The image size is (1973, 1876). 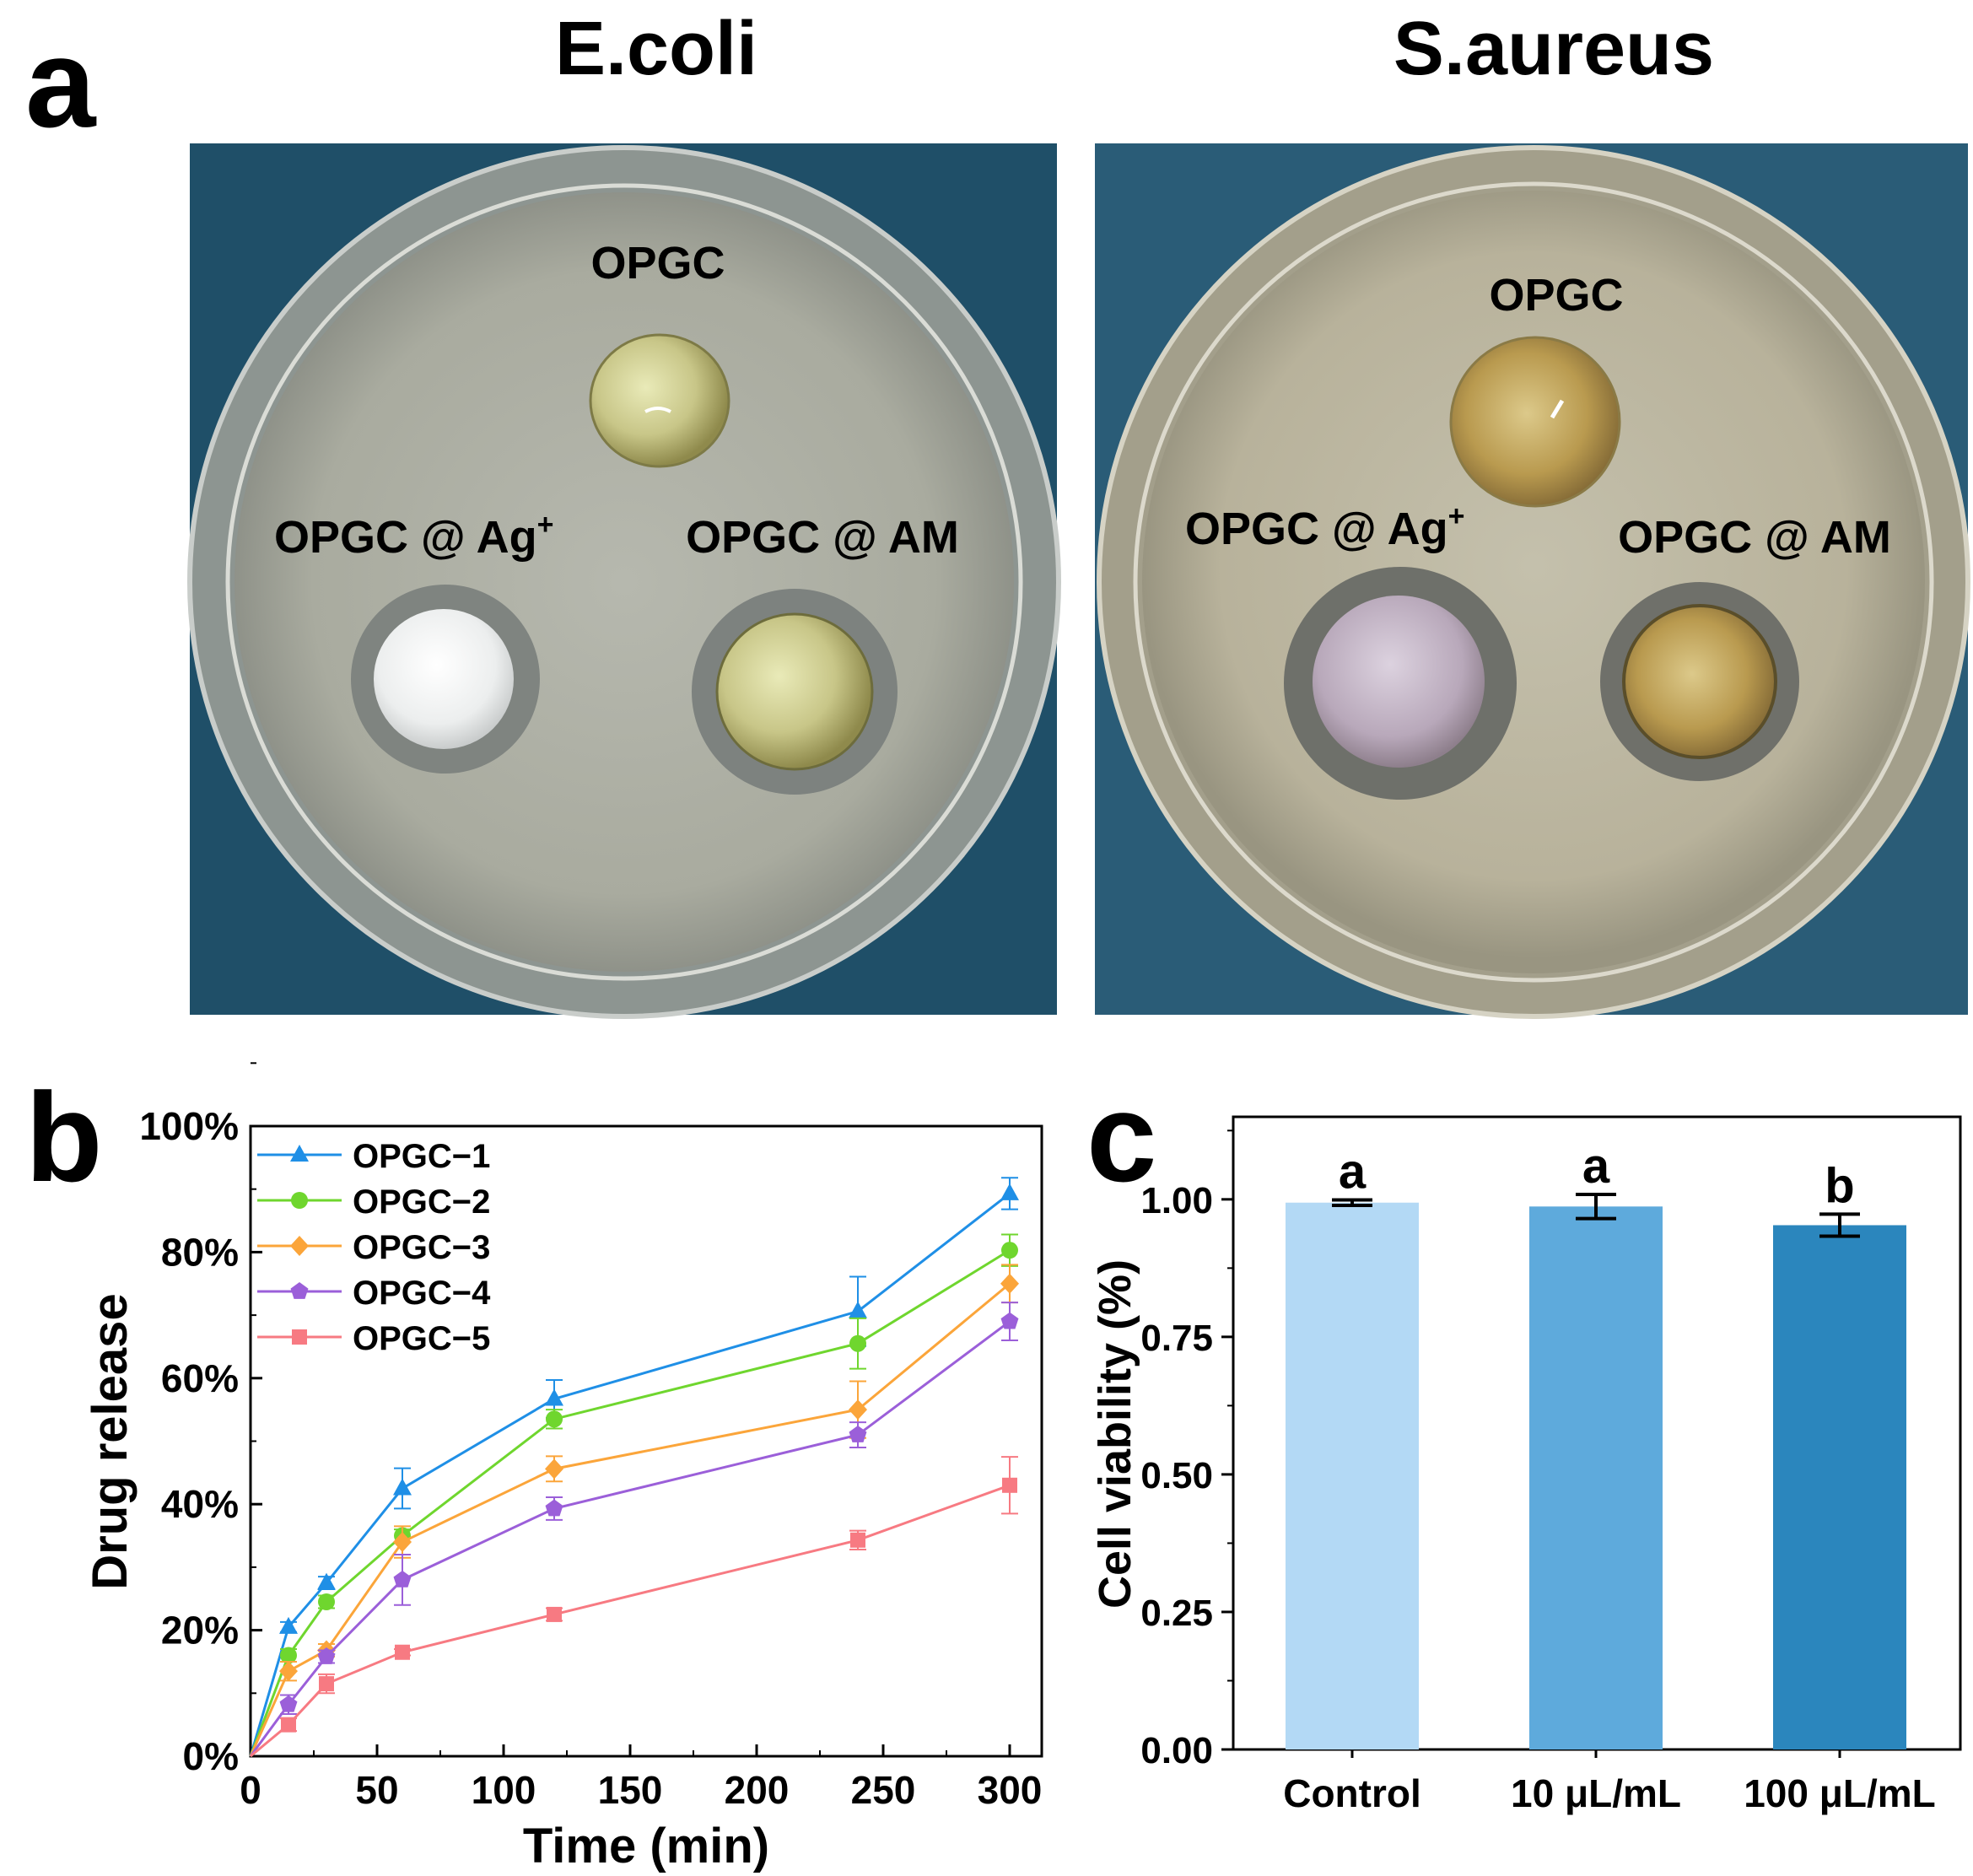 I want to click on panel-c-label: c, so click(x=1121, y=1137).